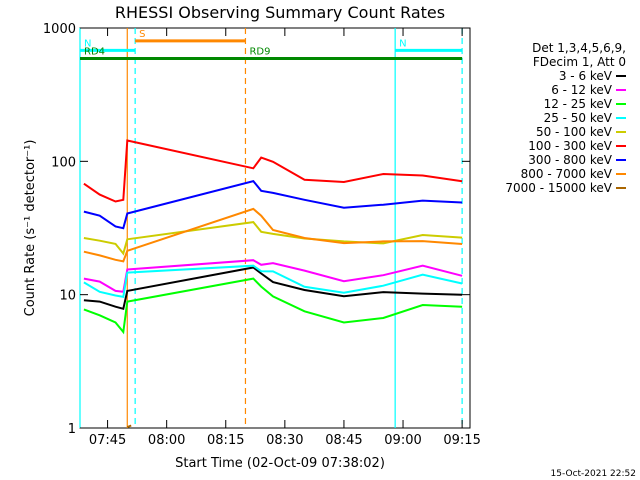  Describe the element at coordinates (570, 146) in the screenshot. I see `legend-label-5: 100 - 300 keV` at that location.